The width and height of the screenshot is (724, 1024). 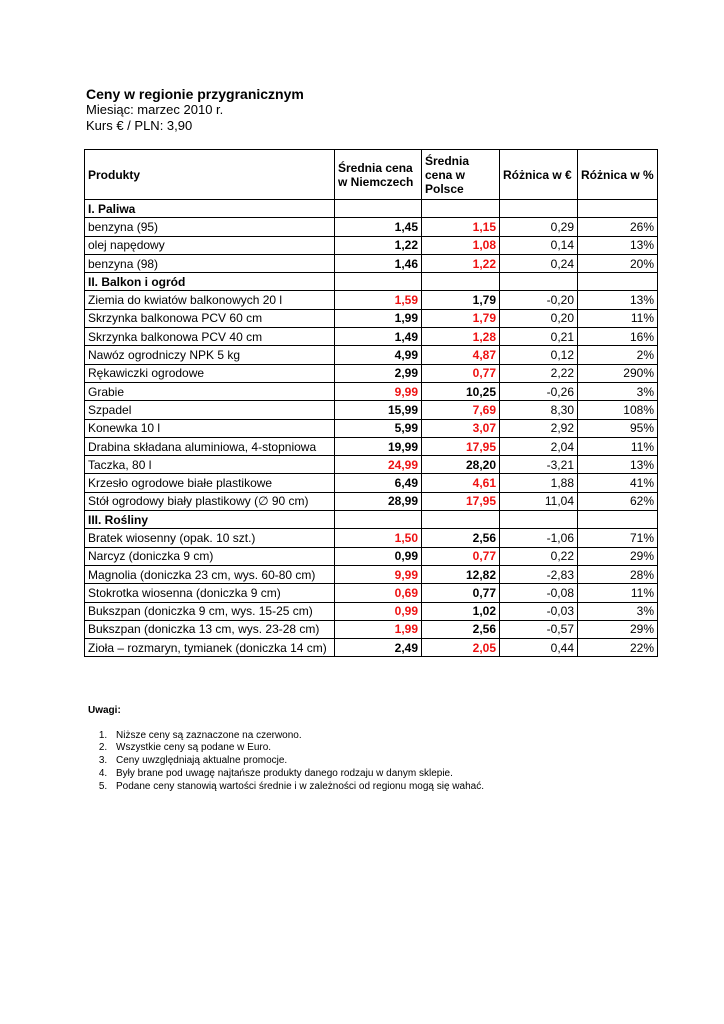 What do you see at coordinates (460, 337) in the screenshot?
I see `value-cell: 1,28` at bounding box center [460, 337].